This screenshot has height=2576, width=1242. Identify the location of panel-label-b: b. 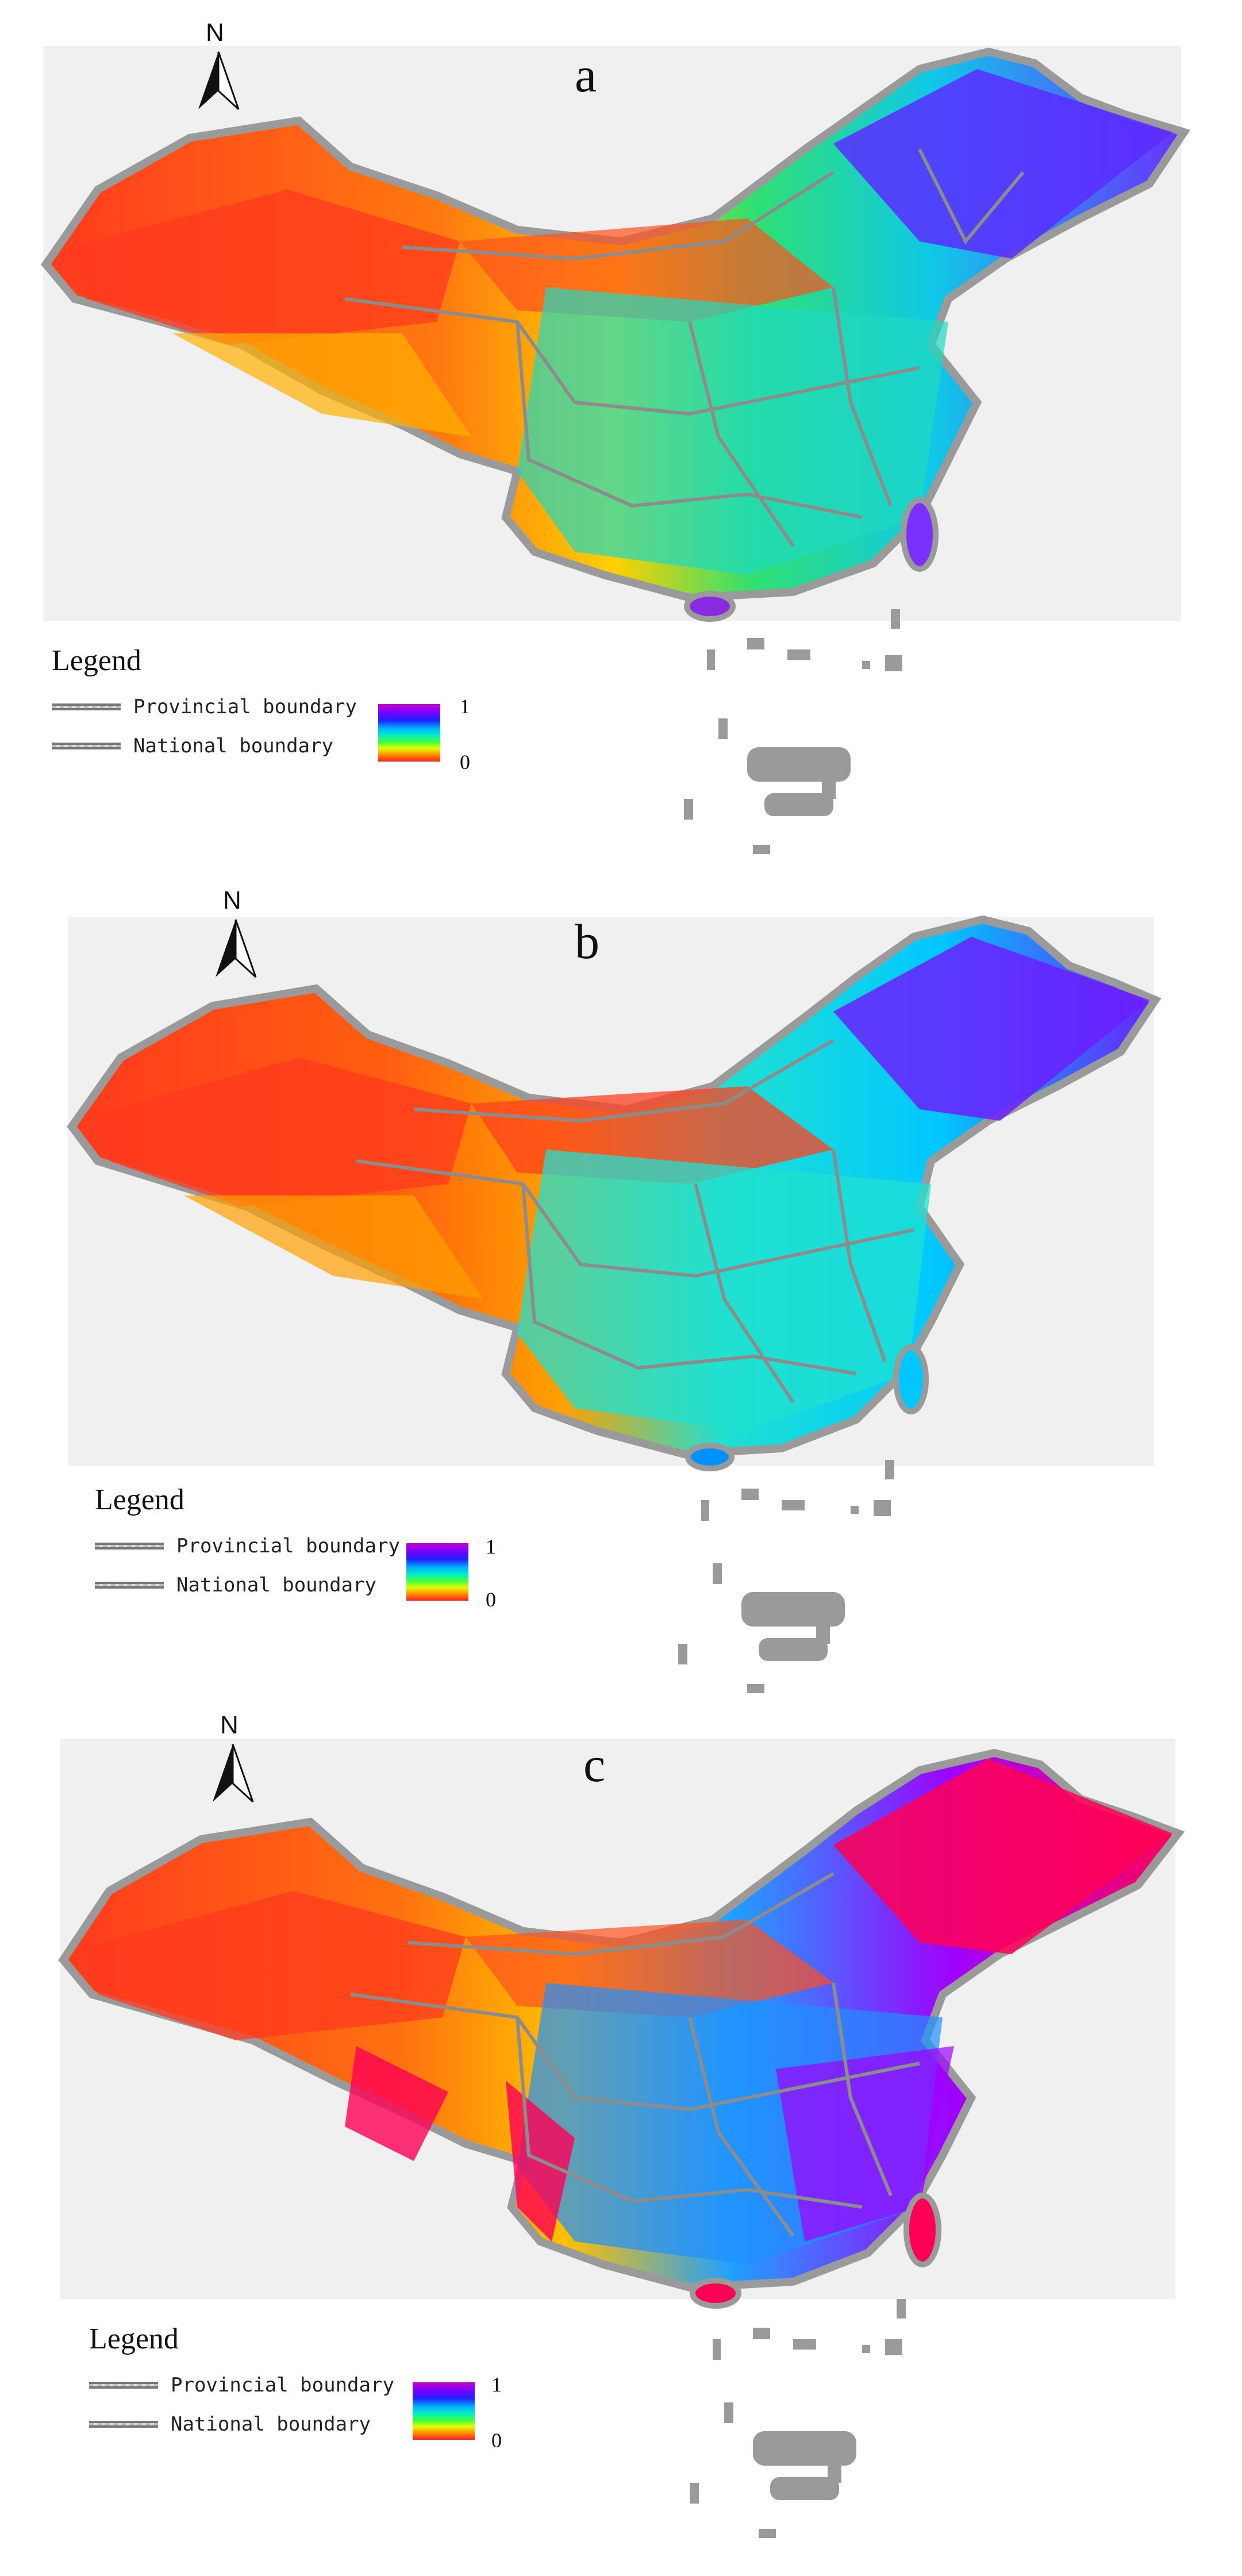
(587, 941).